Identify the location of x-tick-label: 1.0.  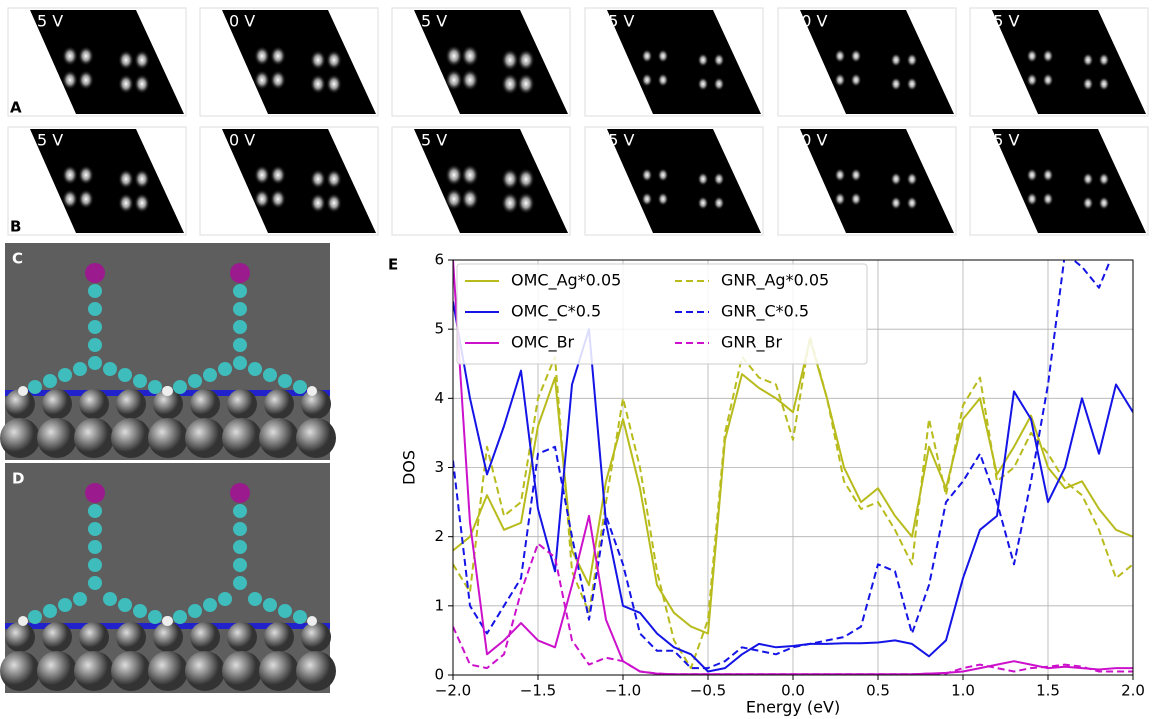
(963, 691).